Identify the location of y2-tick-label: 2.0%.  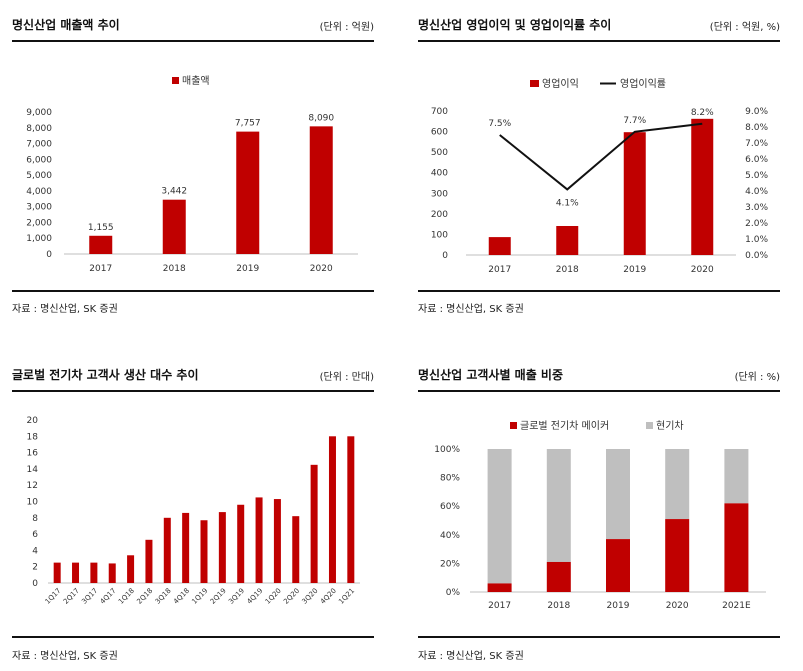
(756, 224).